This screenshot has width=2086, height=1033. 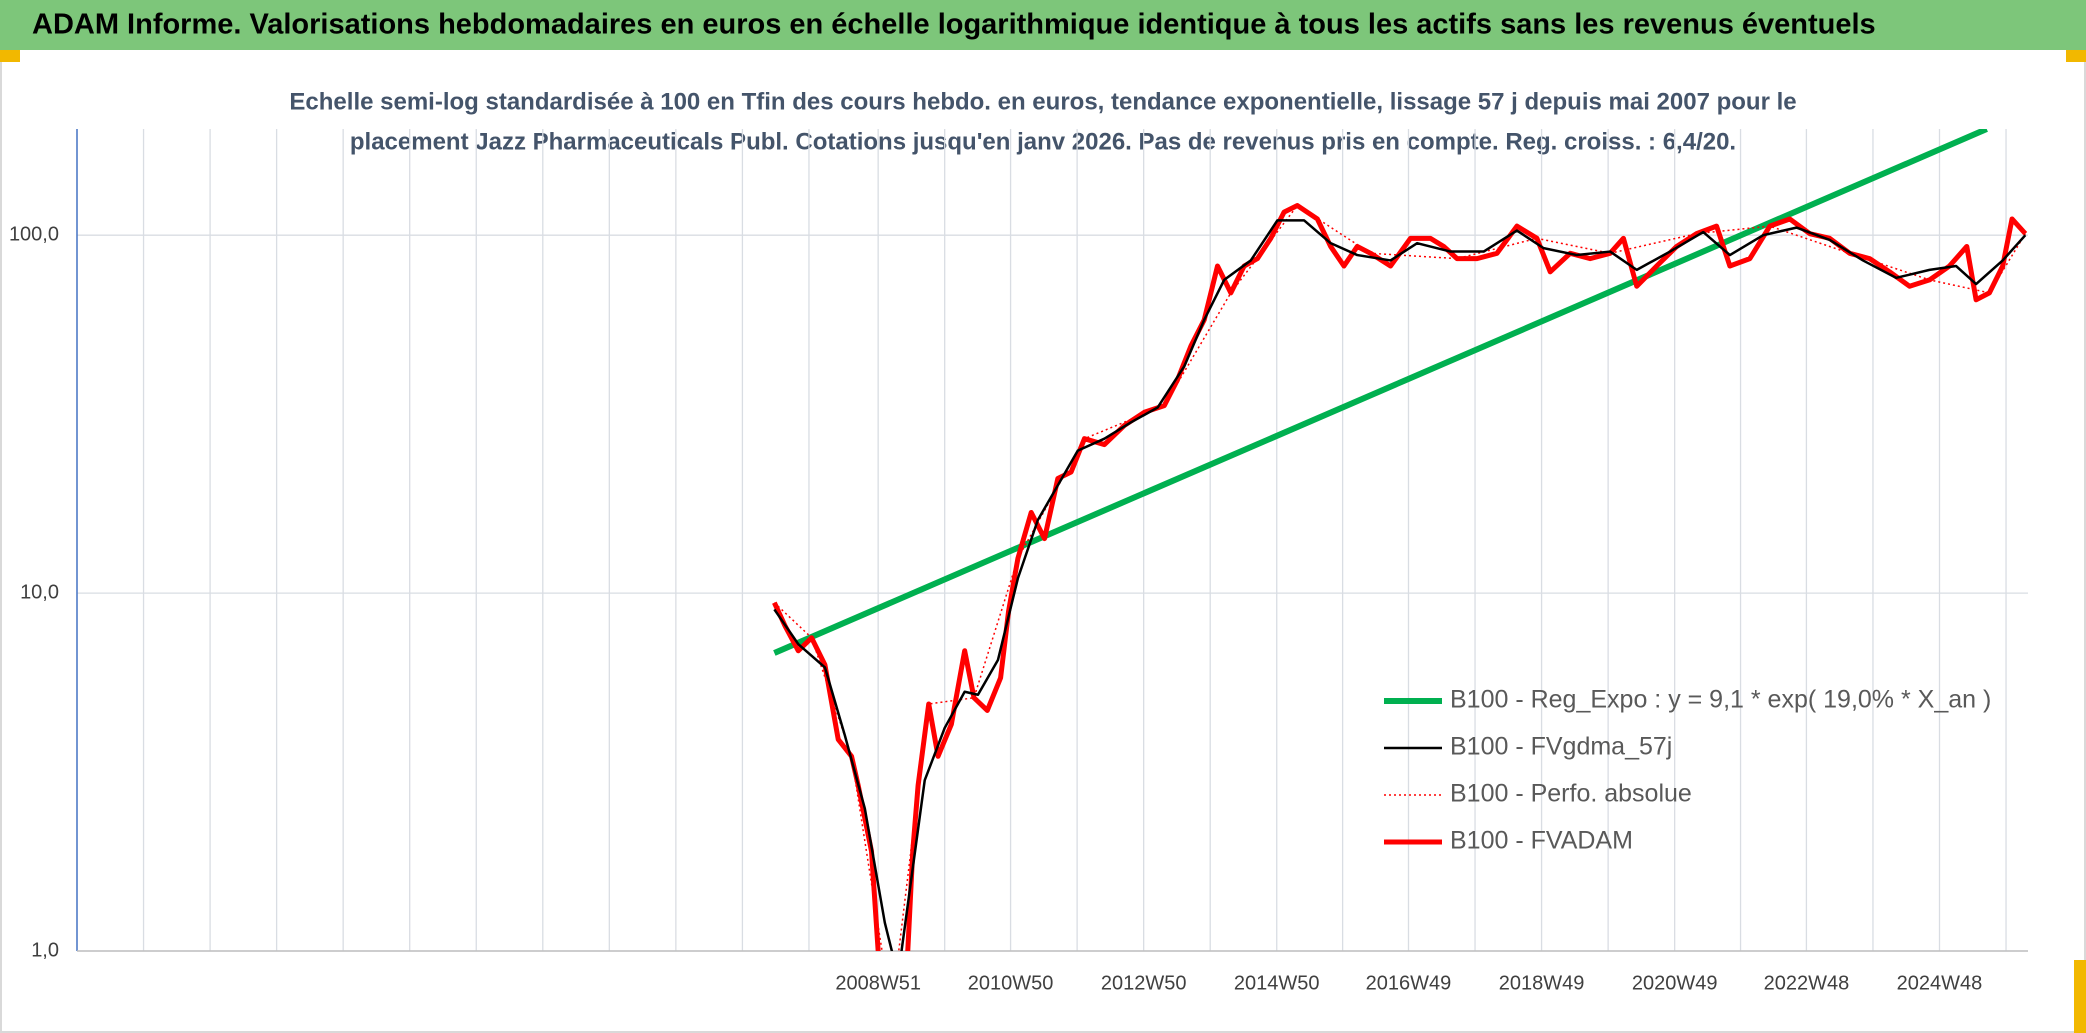 What do you see at coordinates (1277, 983) in the screenshot?
I see `x-tick-label: 2014W50` at bounding box center [1277, 983].